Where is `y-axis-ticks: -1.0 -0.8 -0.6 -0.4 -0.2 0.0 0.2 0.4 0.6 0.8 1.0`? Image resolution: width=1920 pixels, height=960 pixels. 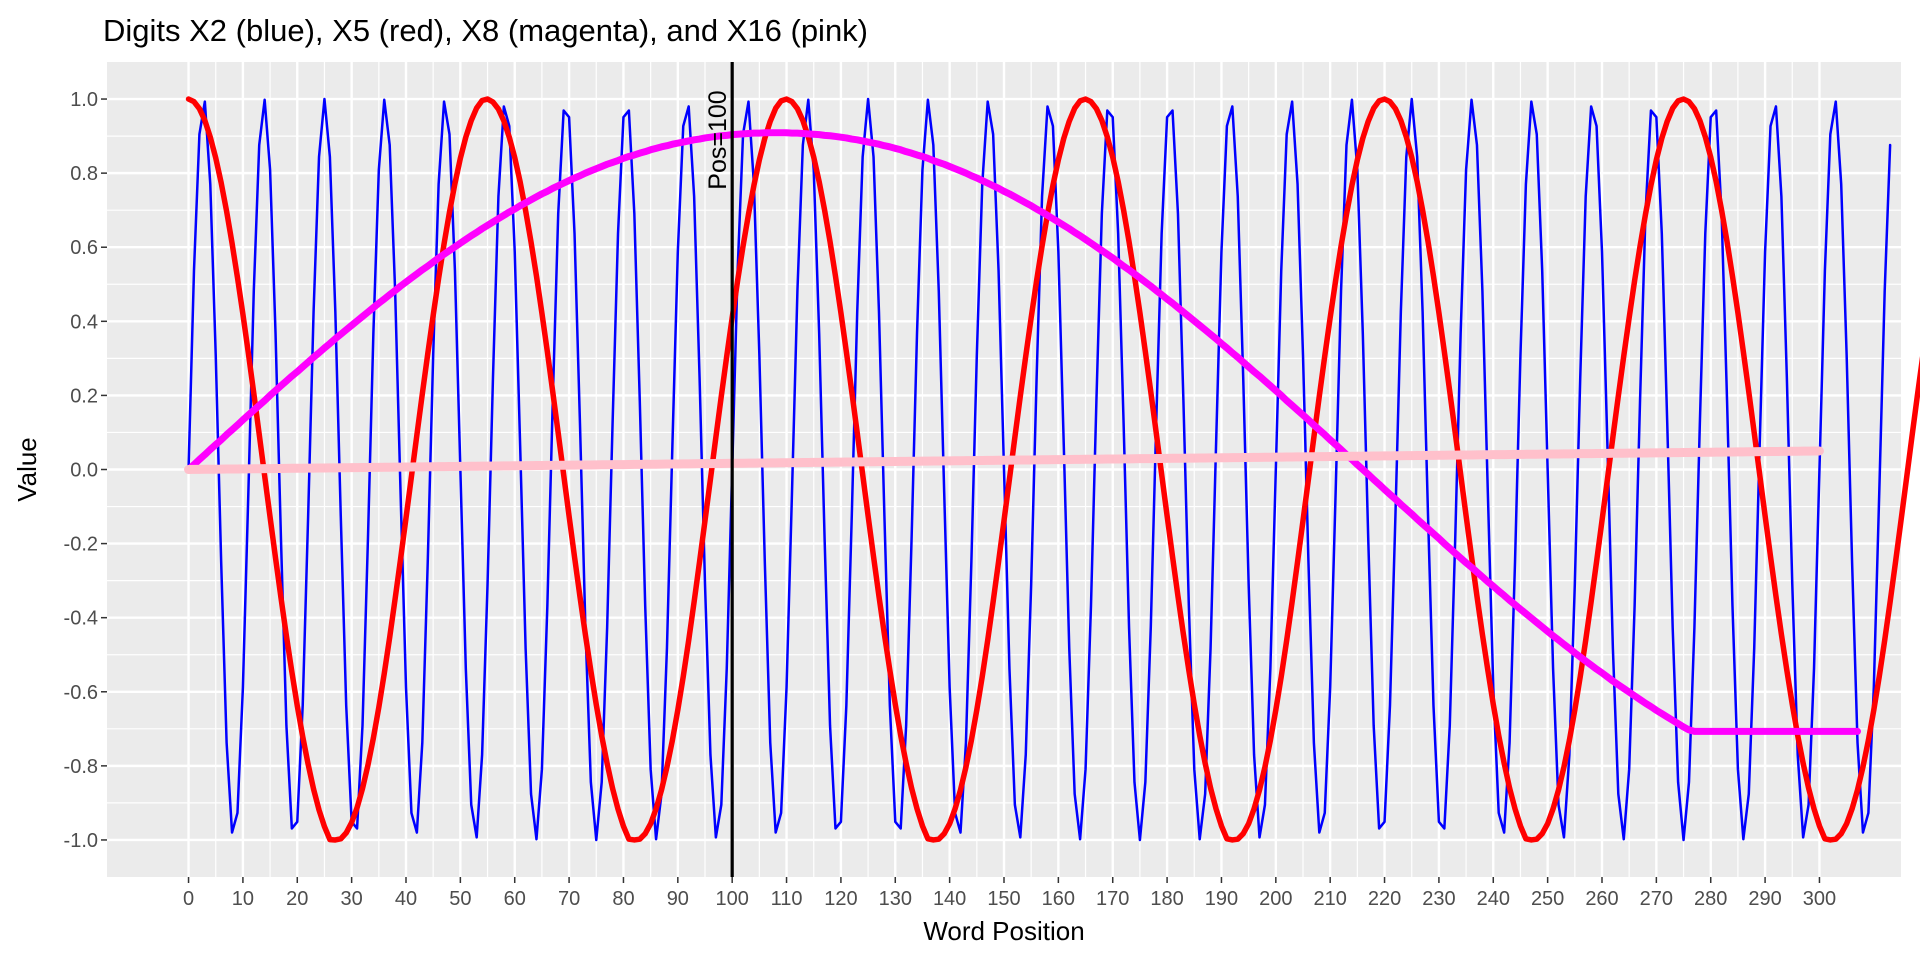 y-axis-ticks: -1.0 -0.8 -0.6 -0.4 -0.2 0.0 0.2 0.4 0.6 0.8 1.0 is located at coordinates (85, 470).